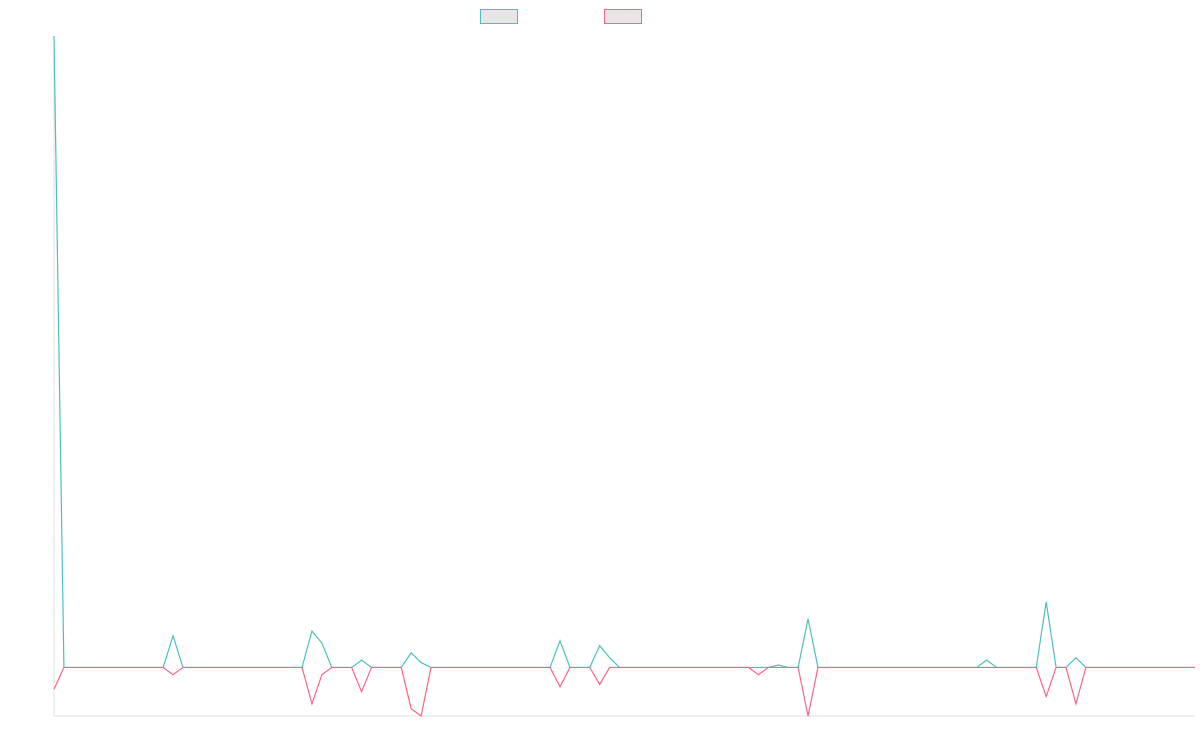 The image size is (1200, 750). Describe the element at coordinates (600, 18) in the screenshot. I see `legend` at that location.